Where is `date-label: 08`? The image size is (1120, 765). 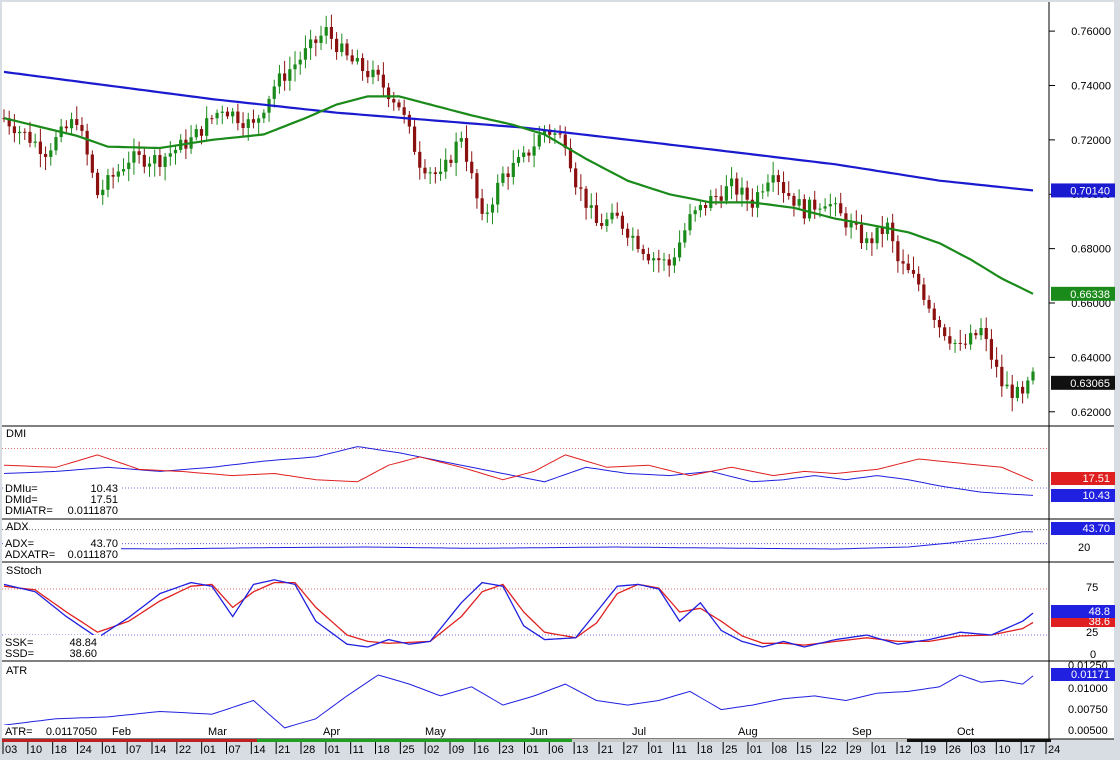
date-label: 08 is located at coordinates (781, 750).